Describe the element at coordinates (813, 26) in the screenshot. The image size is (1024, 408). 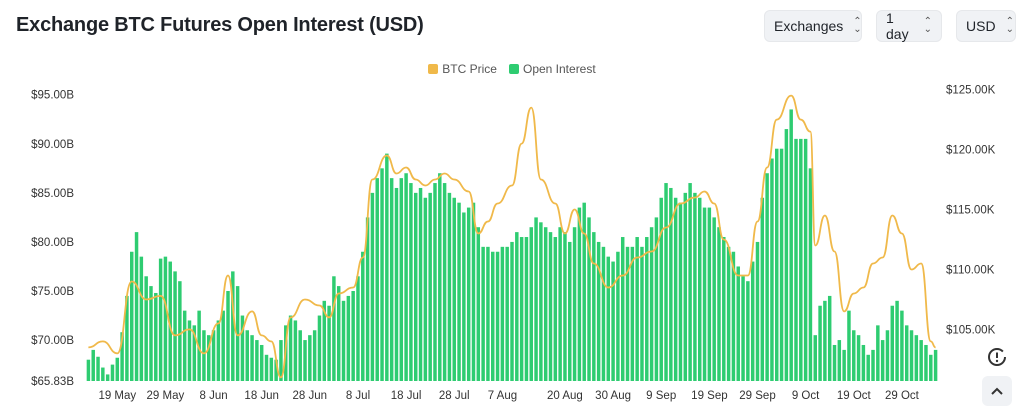
I see `exchanges-select: Exchanges ⌃ ⌄` at that location.